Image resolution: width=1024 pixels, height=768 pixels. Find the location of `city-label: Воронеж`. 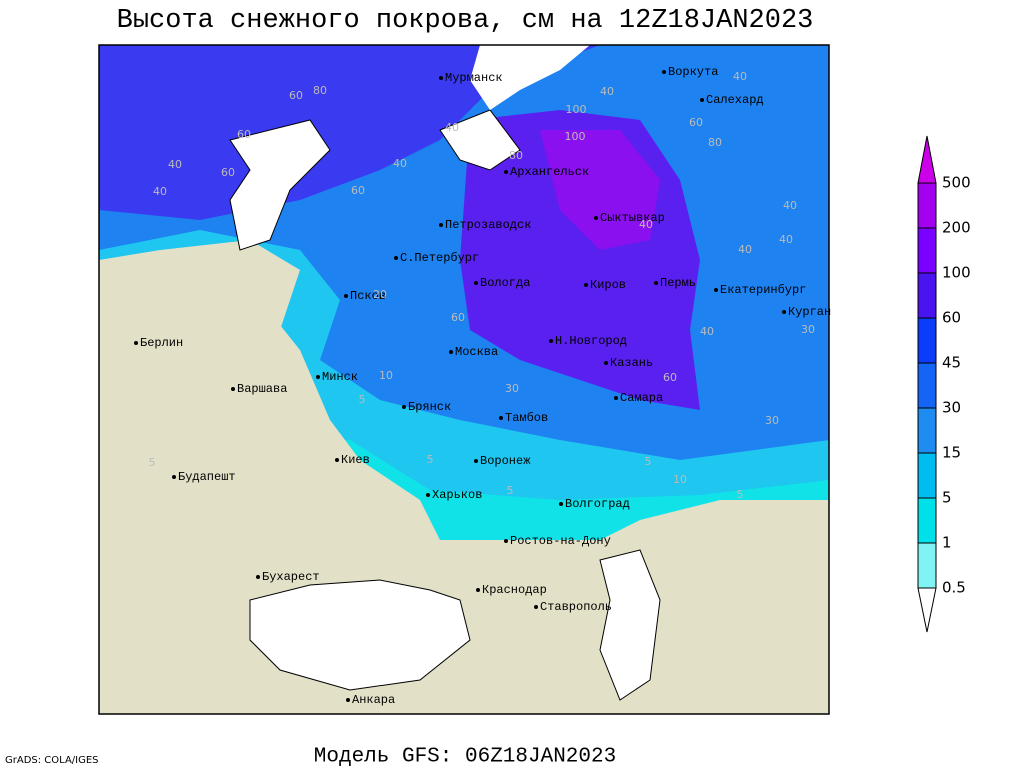

city-label: Воронеж is located at coordinates (505, 461).